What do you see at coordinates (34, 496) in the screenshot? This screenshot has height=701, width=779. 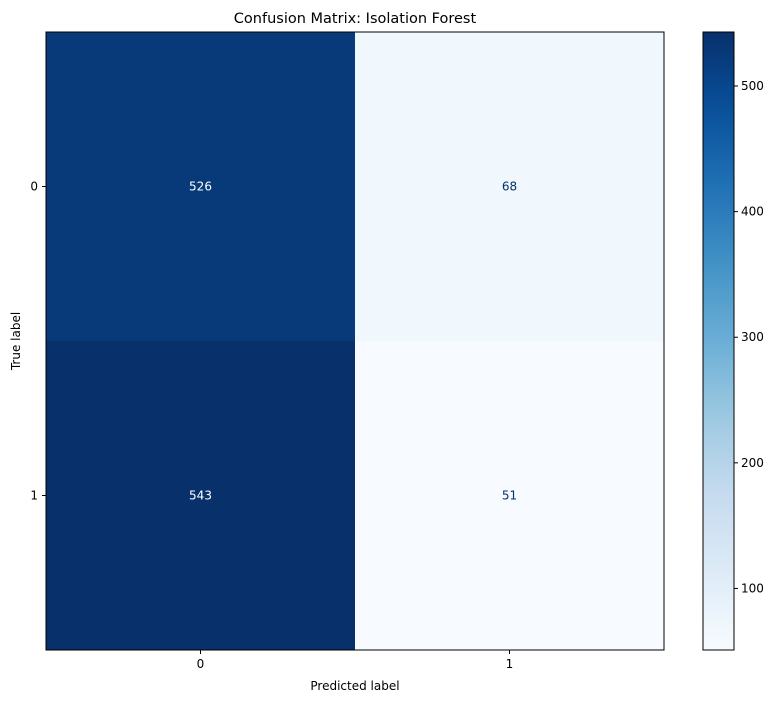 I see `y-tick-label: 1` at bounding box center [34, 496].